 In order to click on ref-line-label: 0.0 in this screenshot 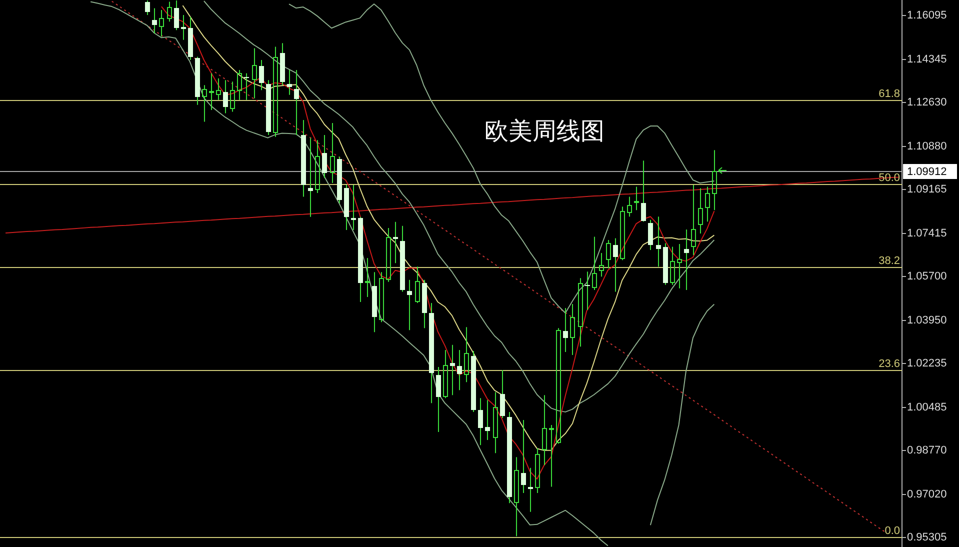, I will do `click(892, 531)`.